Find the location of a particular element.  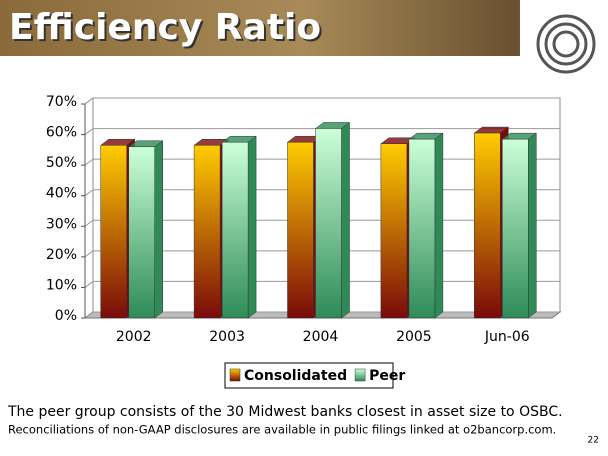

page-number: 22 is located at coordinates (593, 441).